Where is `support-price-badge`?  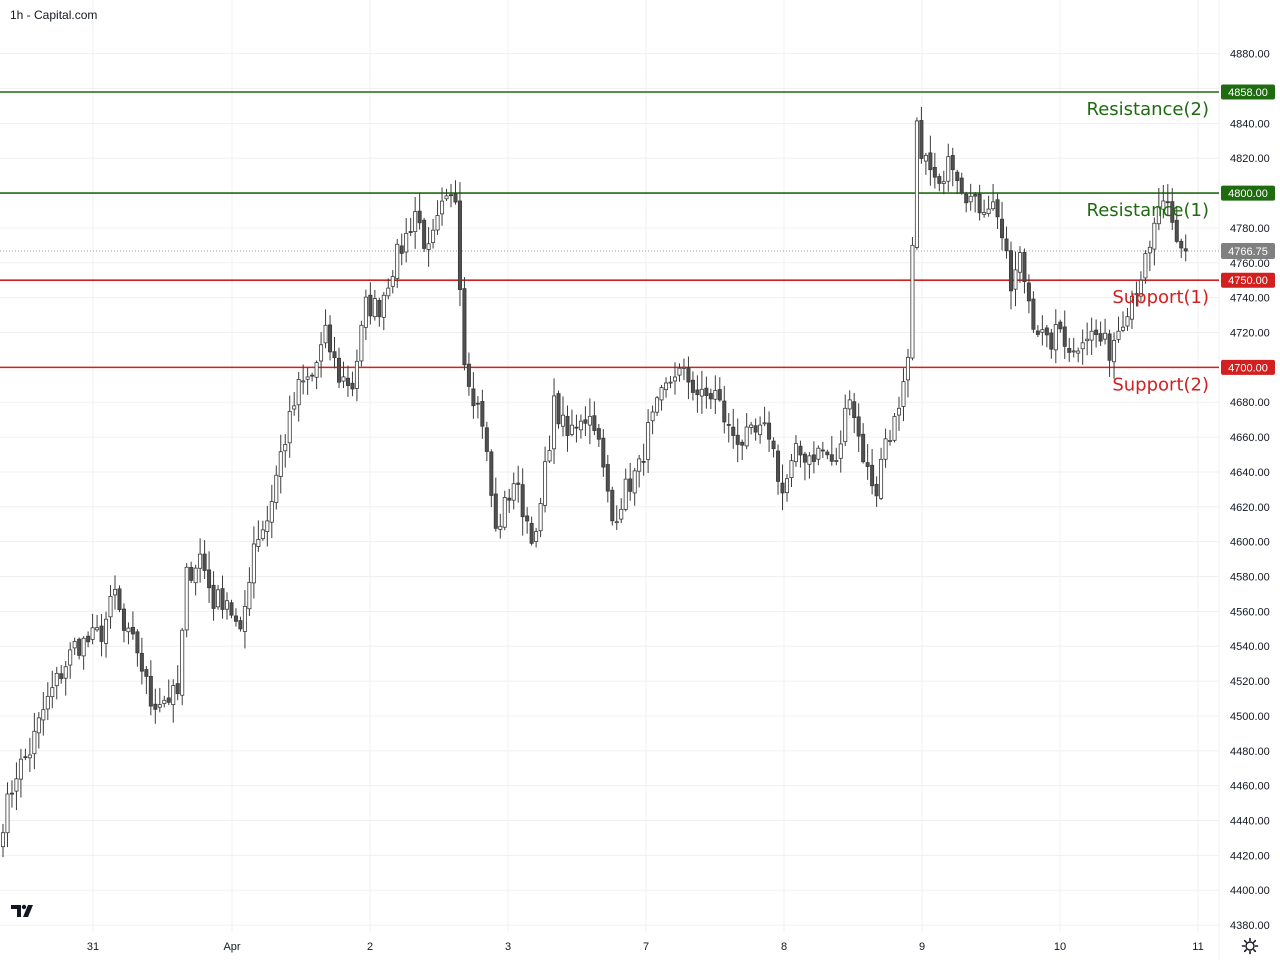
support-price-badge is located at coordinates (1248, 367).